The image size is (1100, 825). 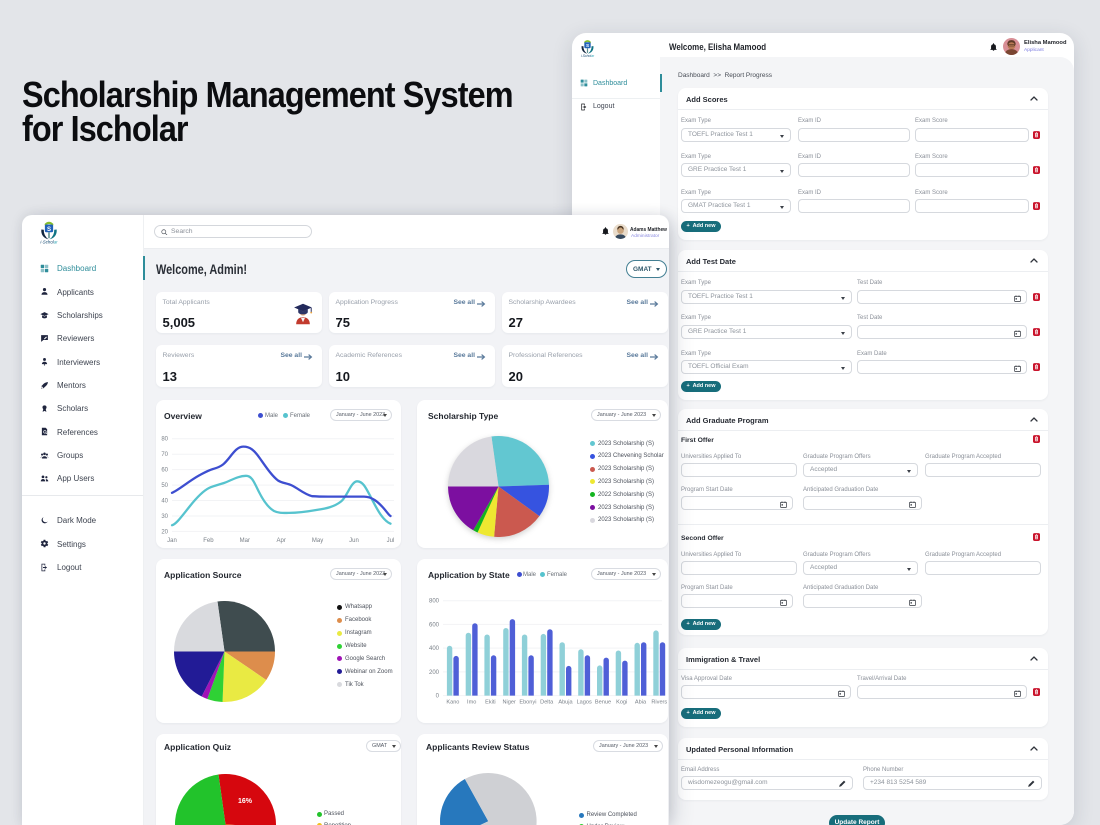 I want to click on svg-text: 50, so click(x=164, y=486).